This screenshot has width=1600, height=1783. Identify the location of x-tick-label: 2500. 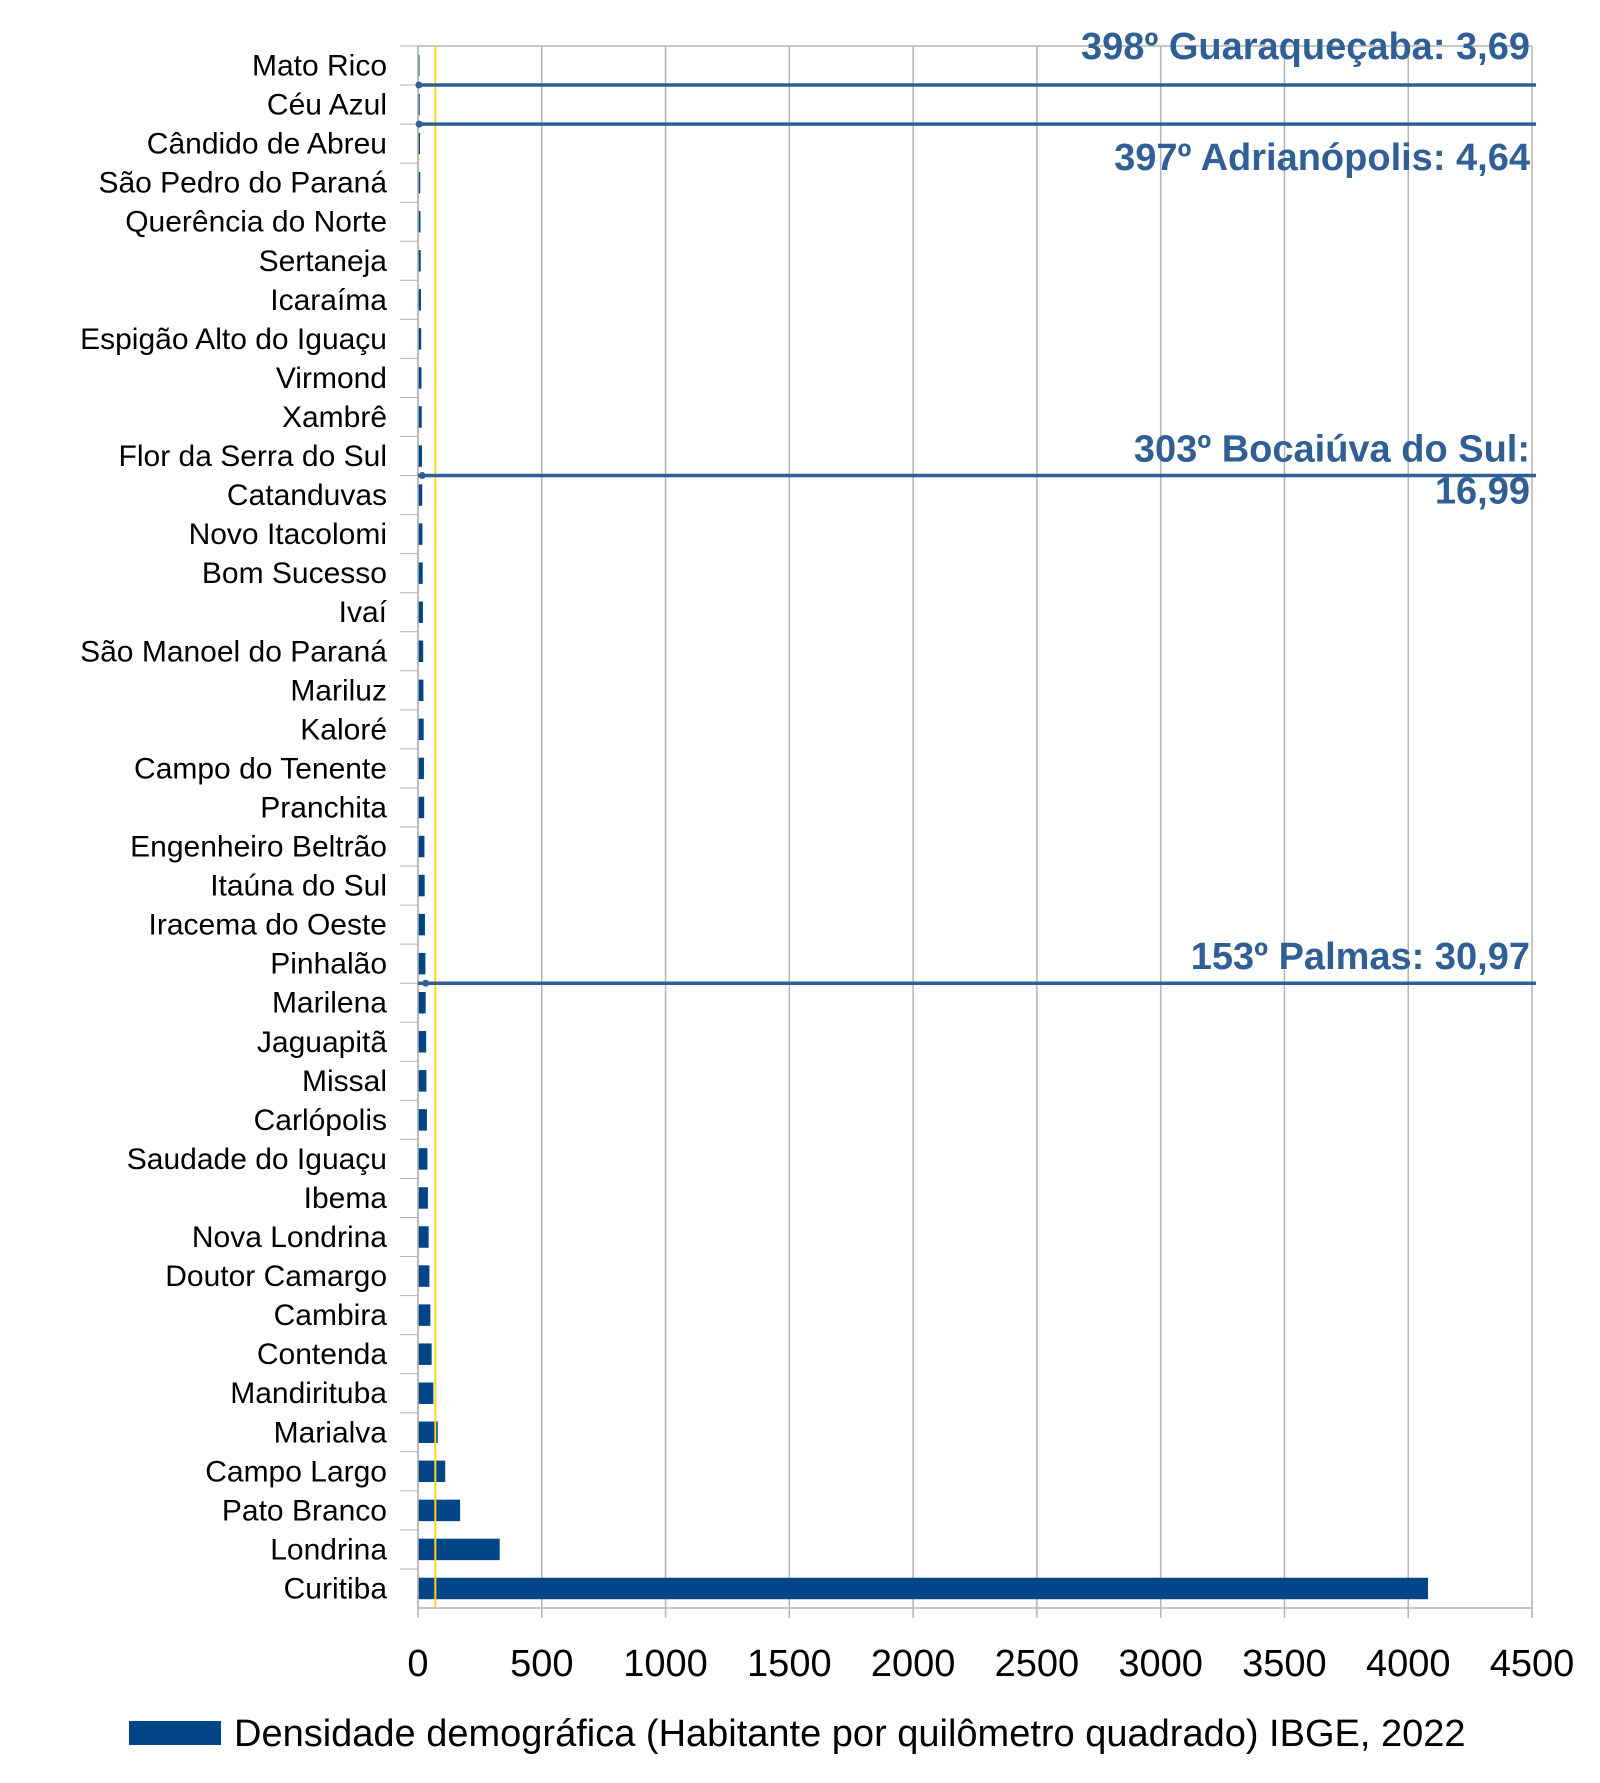
(1037, 1664).